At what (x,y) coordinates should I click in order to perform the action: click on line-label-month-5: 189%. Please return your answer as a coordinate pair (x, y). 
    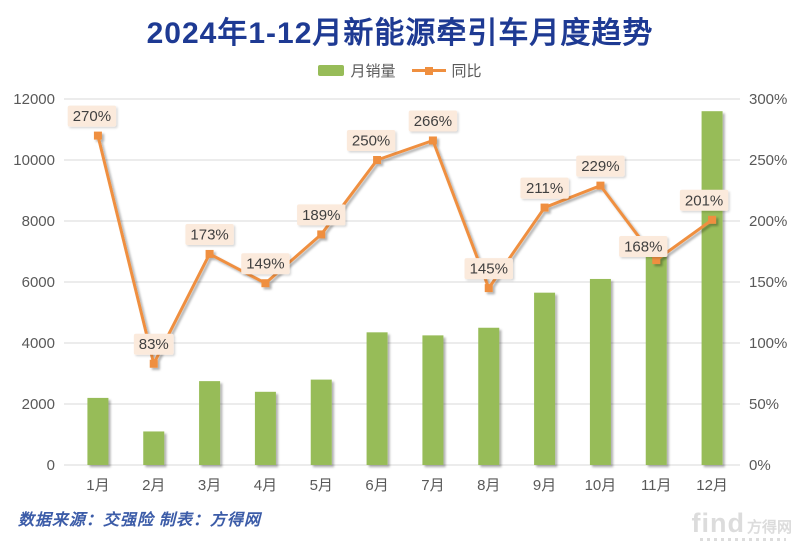
    Looking at the image, I should click on (321, 215).